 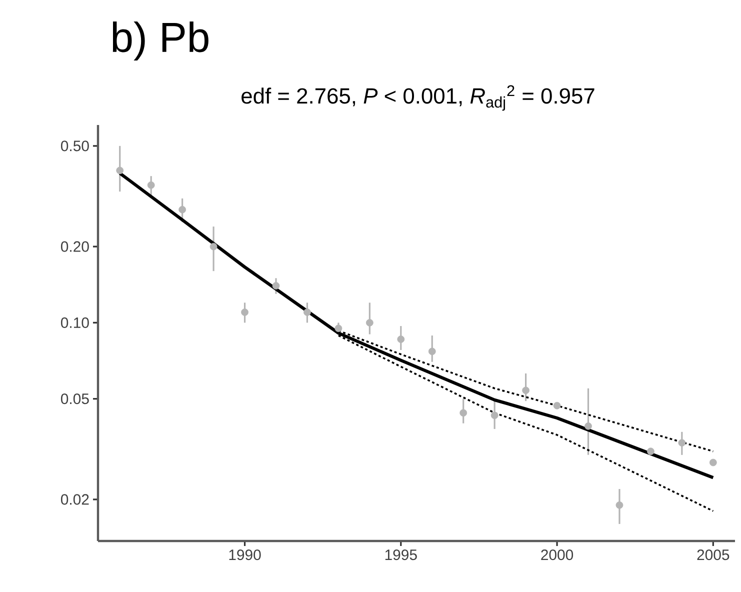 I want to click on y-tick-label: 0.50, so click(x=74, y=146).